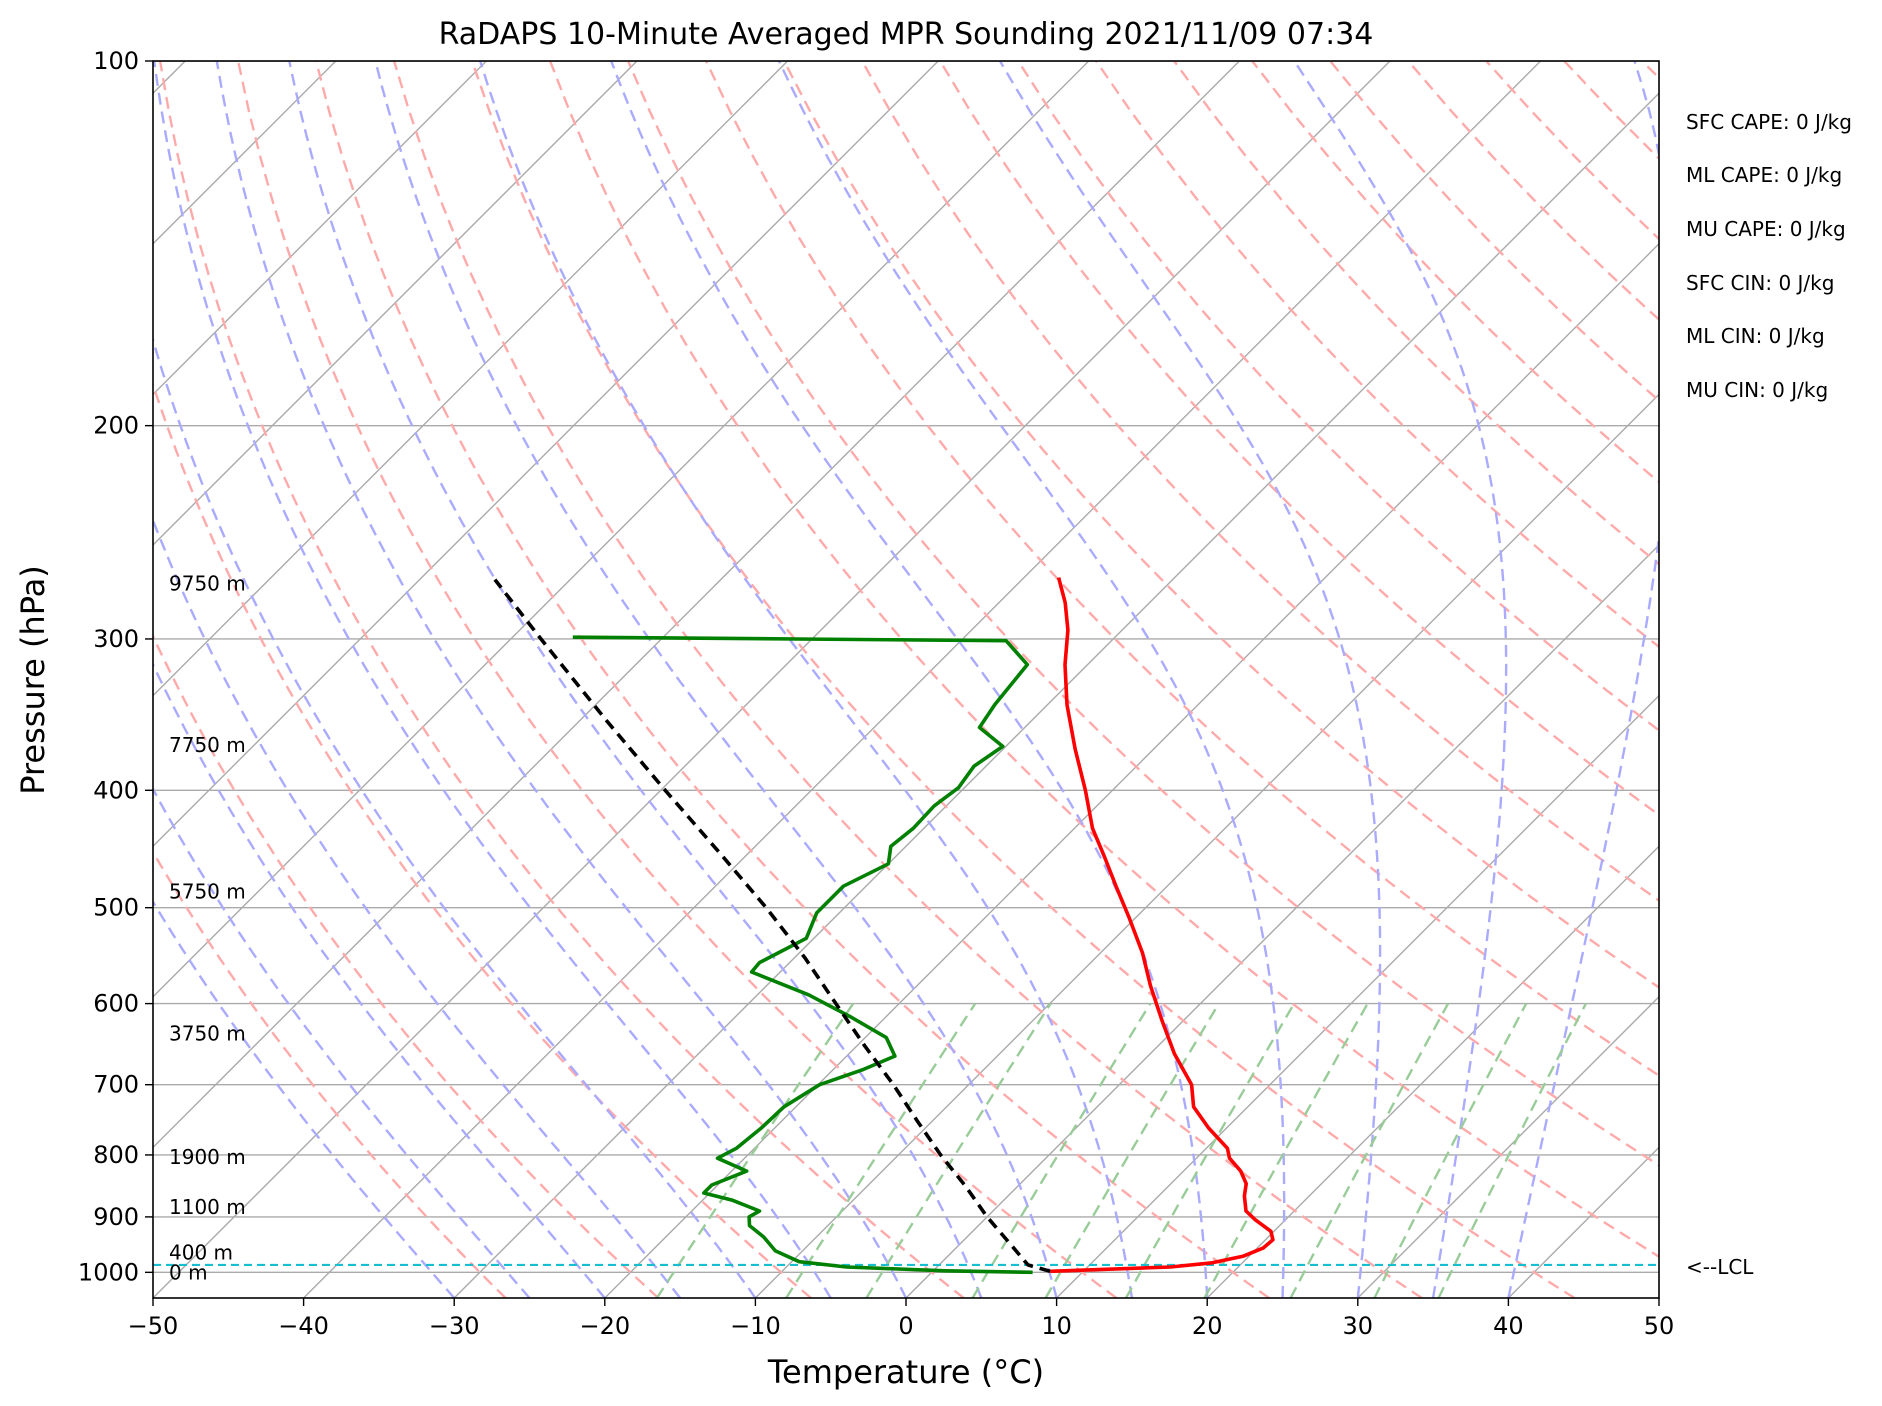  Describe the element at coordinates (116, 1155) in the screenshot. I see `y-tick-label: 800` at that location.